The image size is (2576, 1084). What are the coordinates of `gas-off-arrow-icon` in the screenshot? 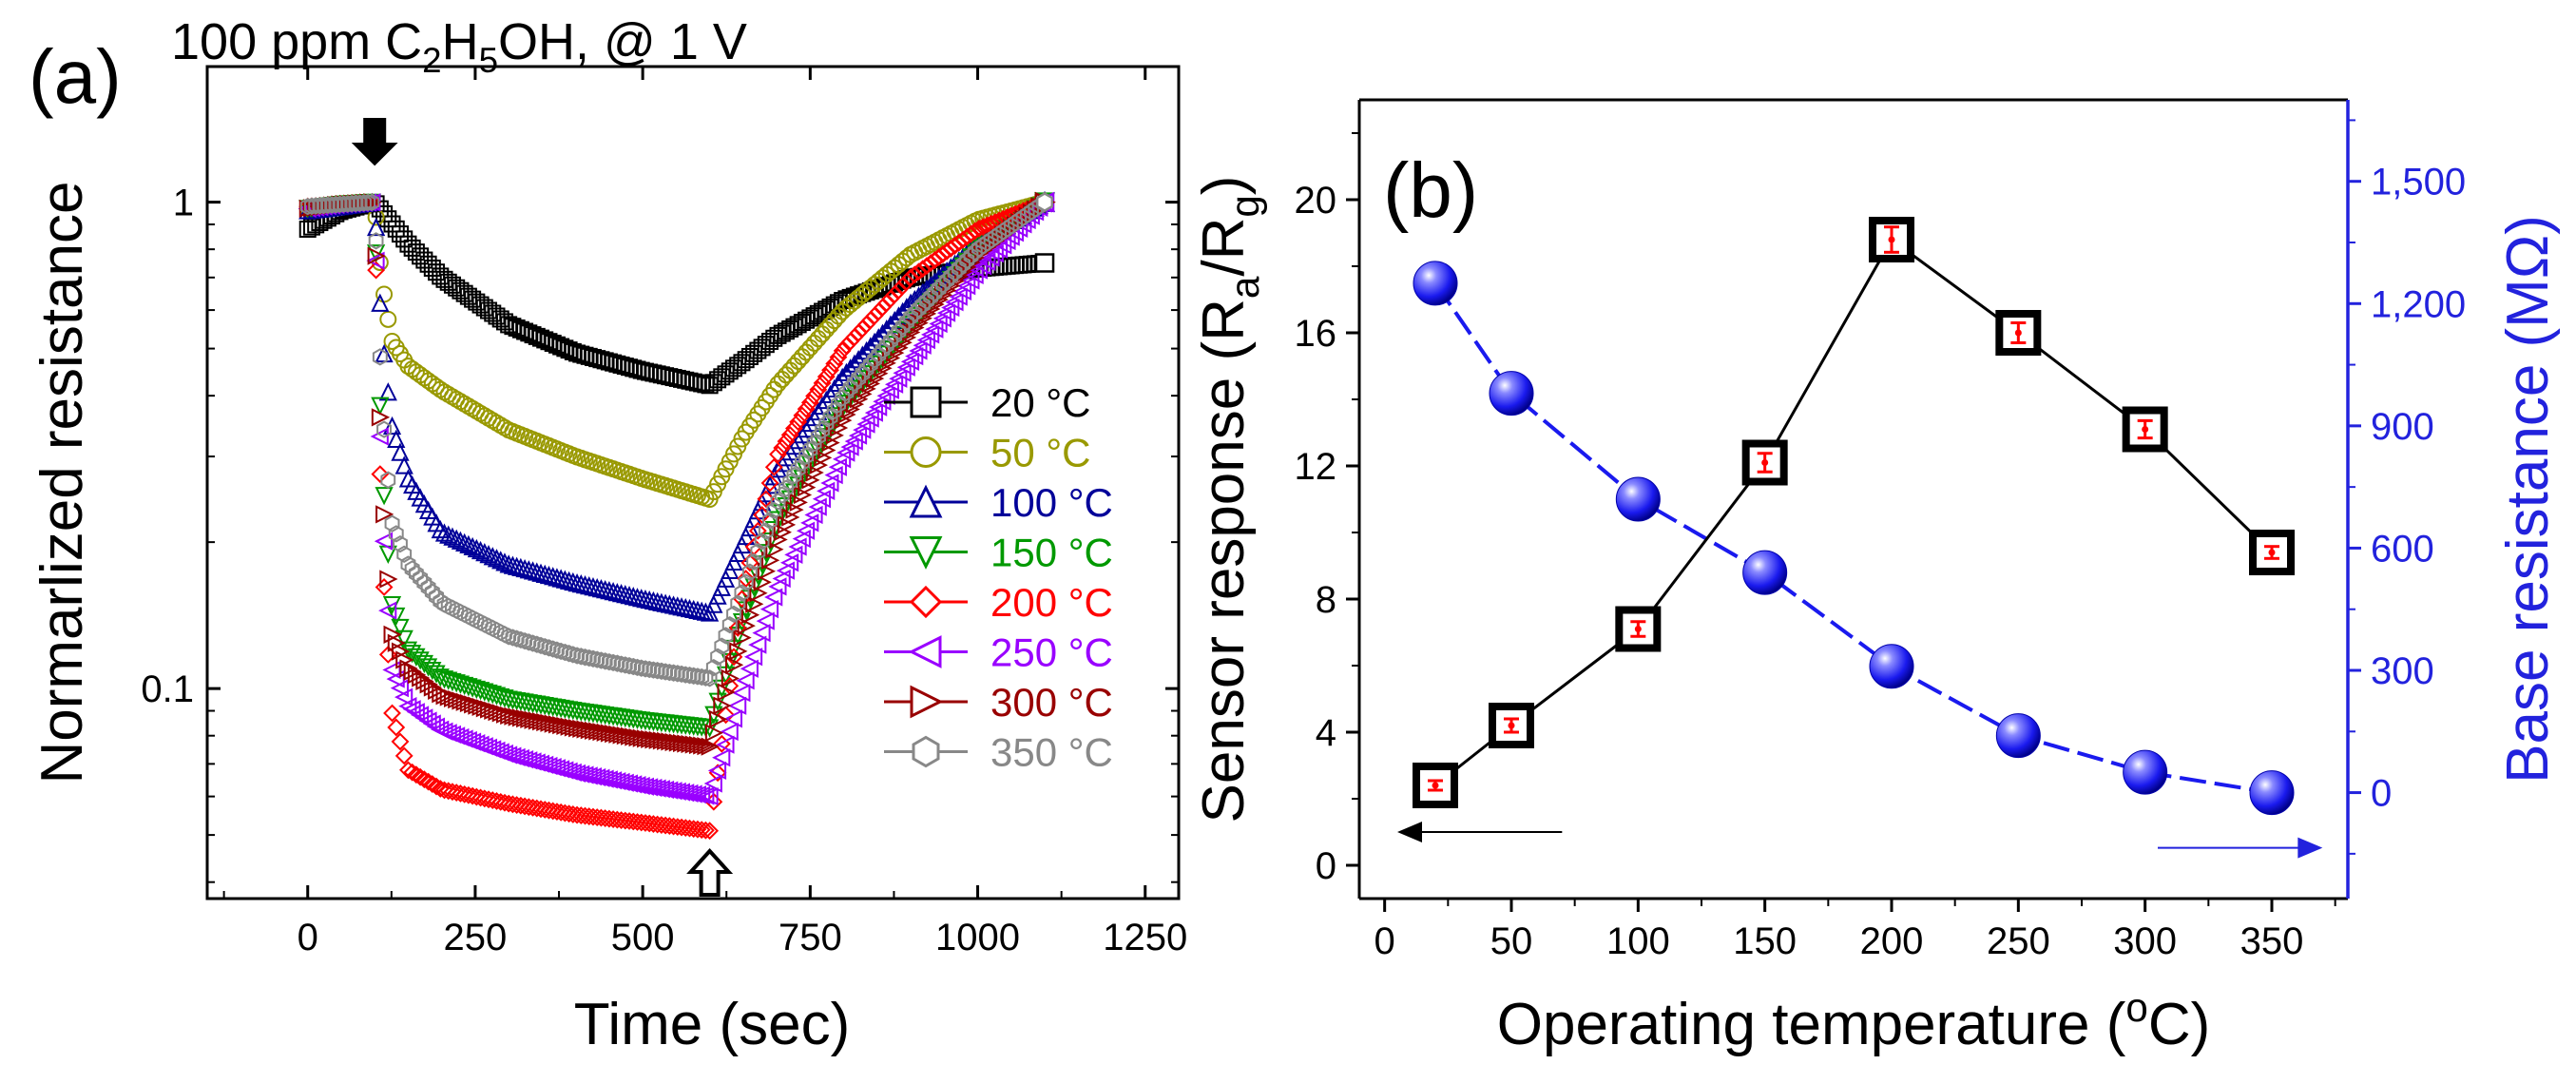 It's located at (710, 872).